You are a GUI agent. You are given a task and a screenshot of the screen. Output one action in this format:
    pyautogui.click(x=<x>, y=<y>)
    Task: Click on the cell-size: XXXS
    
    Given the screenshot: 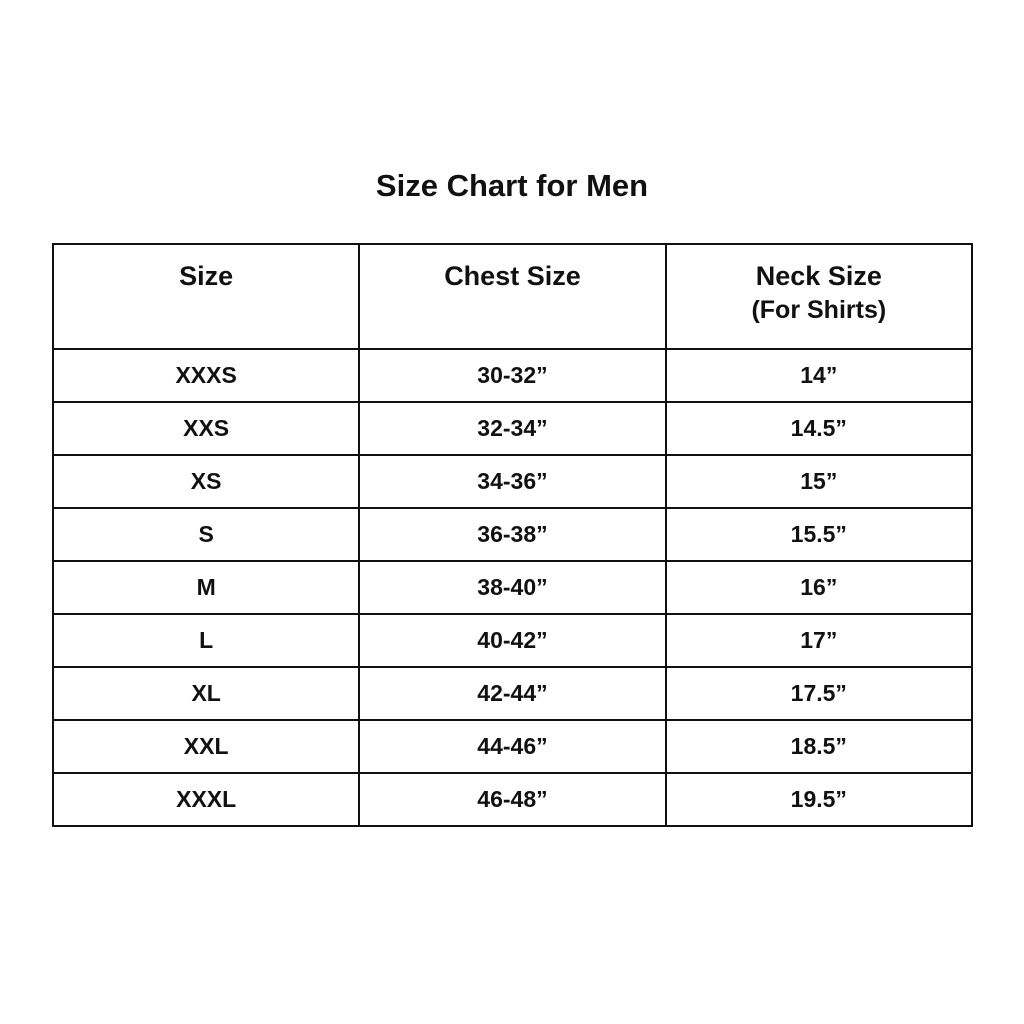 What is the action you would take?
    pyautogui.click(x=206, y=375)
    